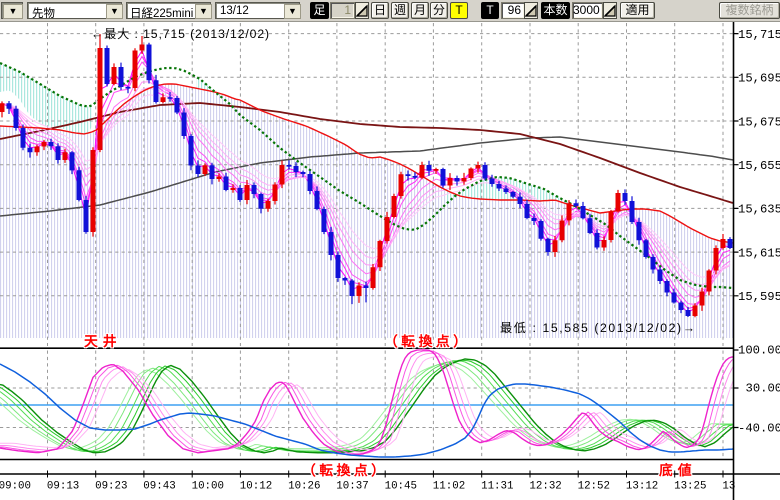 The image size is (780, 500). What do you see at coordinates (256, 487) in the screenshot?
I see `svg-text: 10:12` at bounding box center [256, 487].